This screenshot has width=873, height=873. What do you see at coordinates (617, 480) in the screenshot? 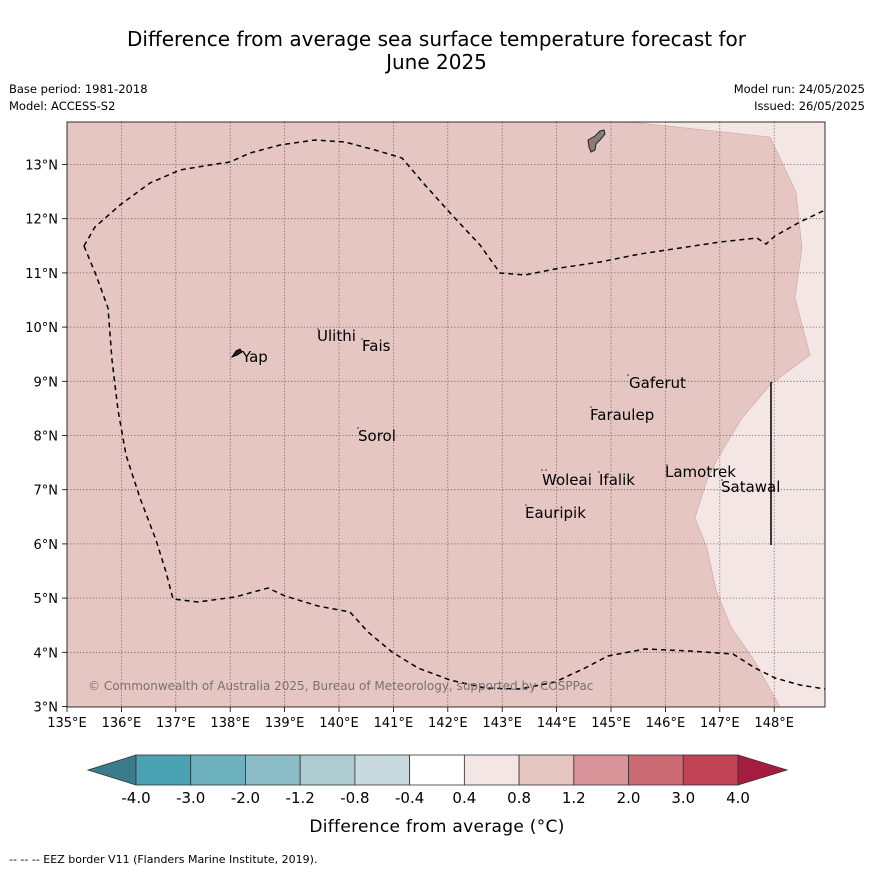
I see `place-label-ifalik: Ifalik` at bounding box center [617, 480].